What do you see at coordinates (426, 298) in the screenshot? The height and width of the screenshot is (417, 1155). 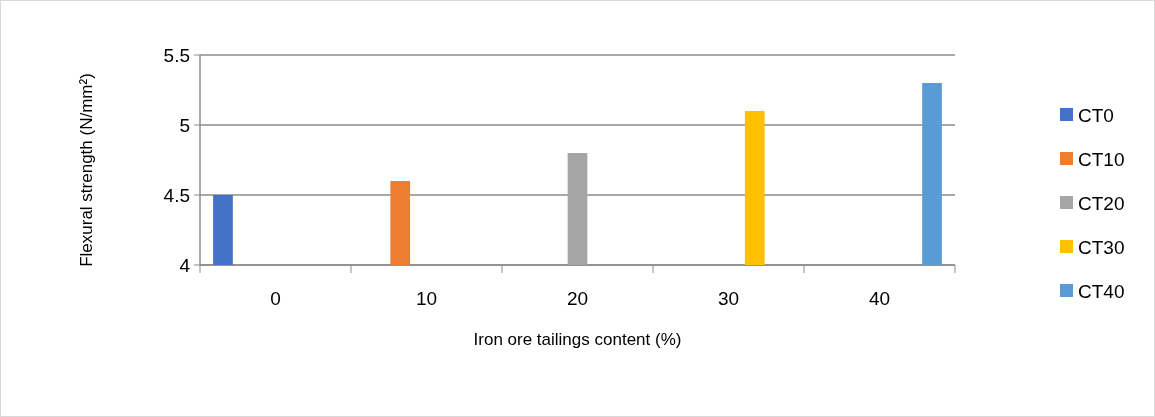 I see `x-tick-label: 10` at bounding box center [426, 298].